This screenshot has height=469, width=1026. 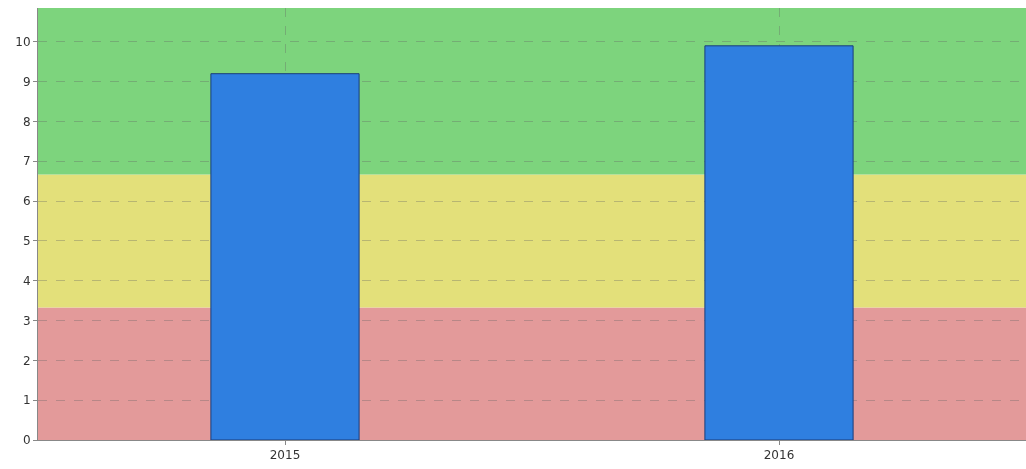 What do you see at coordinates (26, 440) in the screenshot?
I see `y-tick-label: 0` at bounding box center [26, 440].